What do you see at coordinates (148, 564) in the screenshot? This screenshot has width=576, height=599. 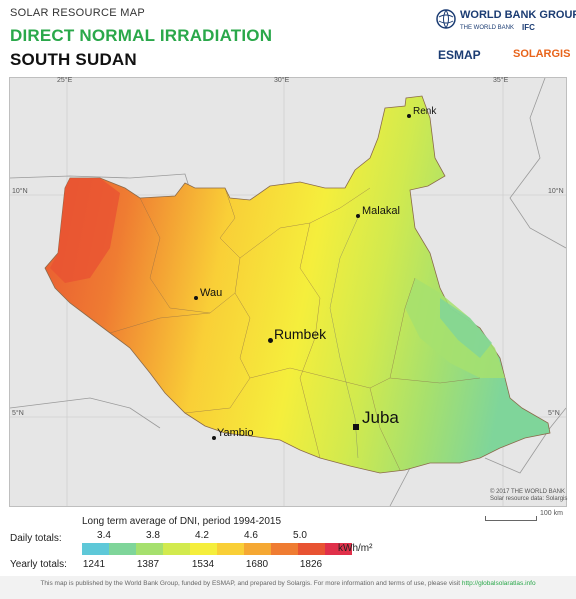 I see `legend-yearly-value: 1387` at bounding box center [148, 564].